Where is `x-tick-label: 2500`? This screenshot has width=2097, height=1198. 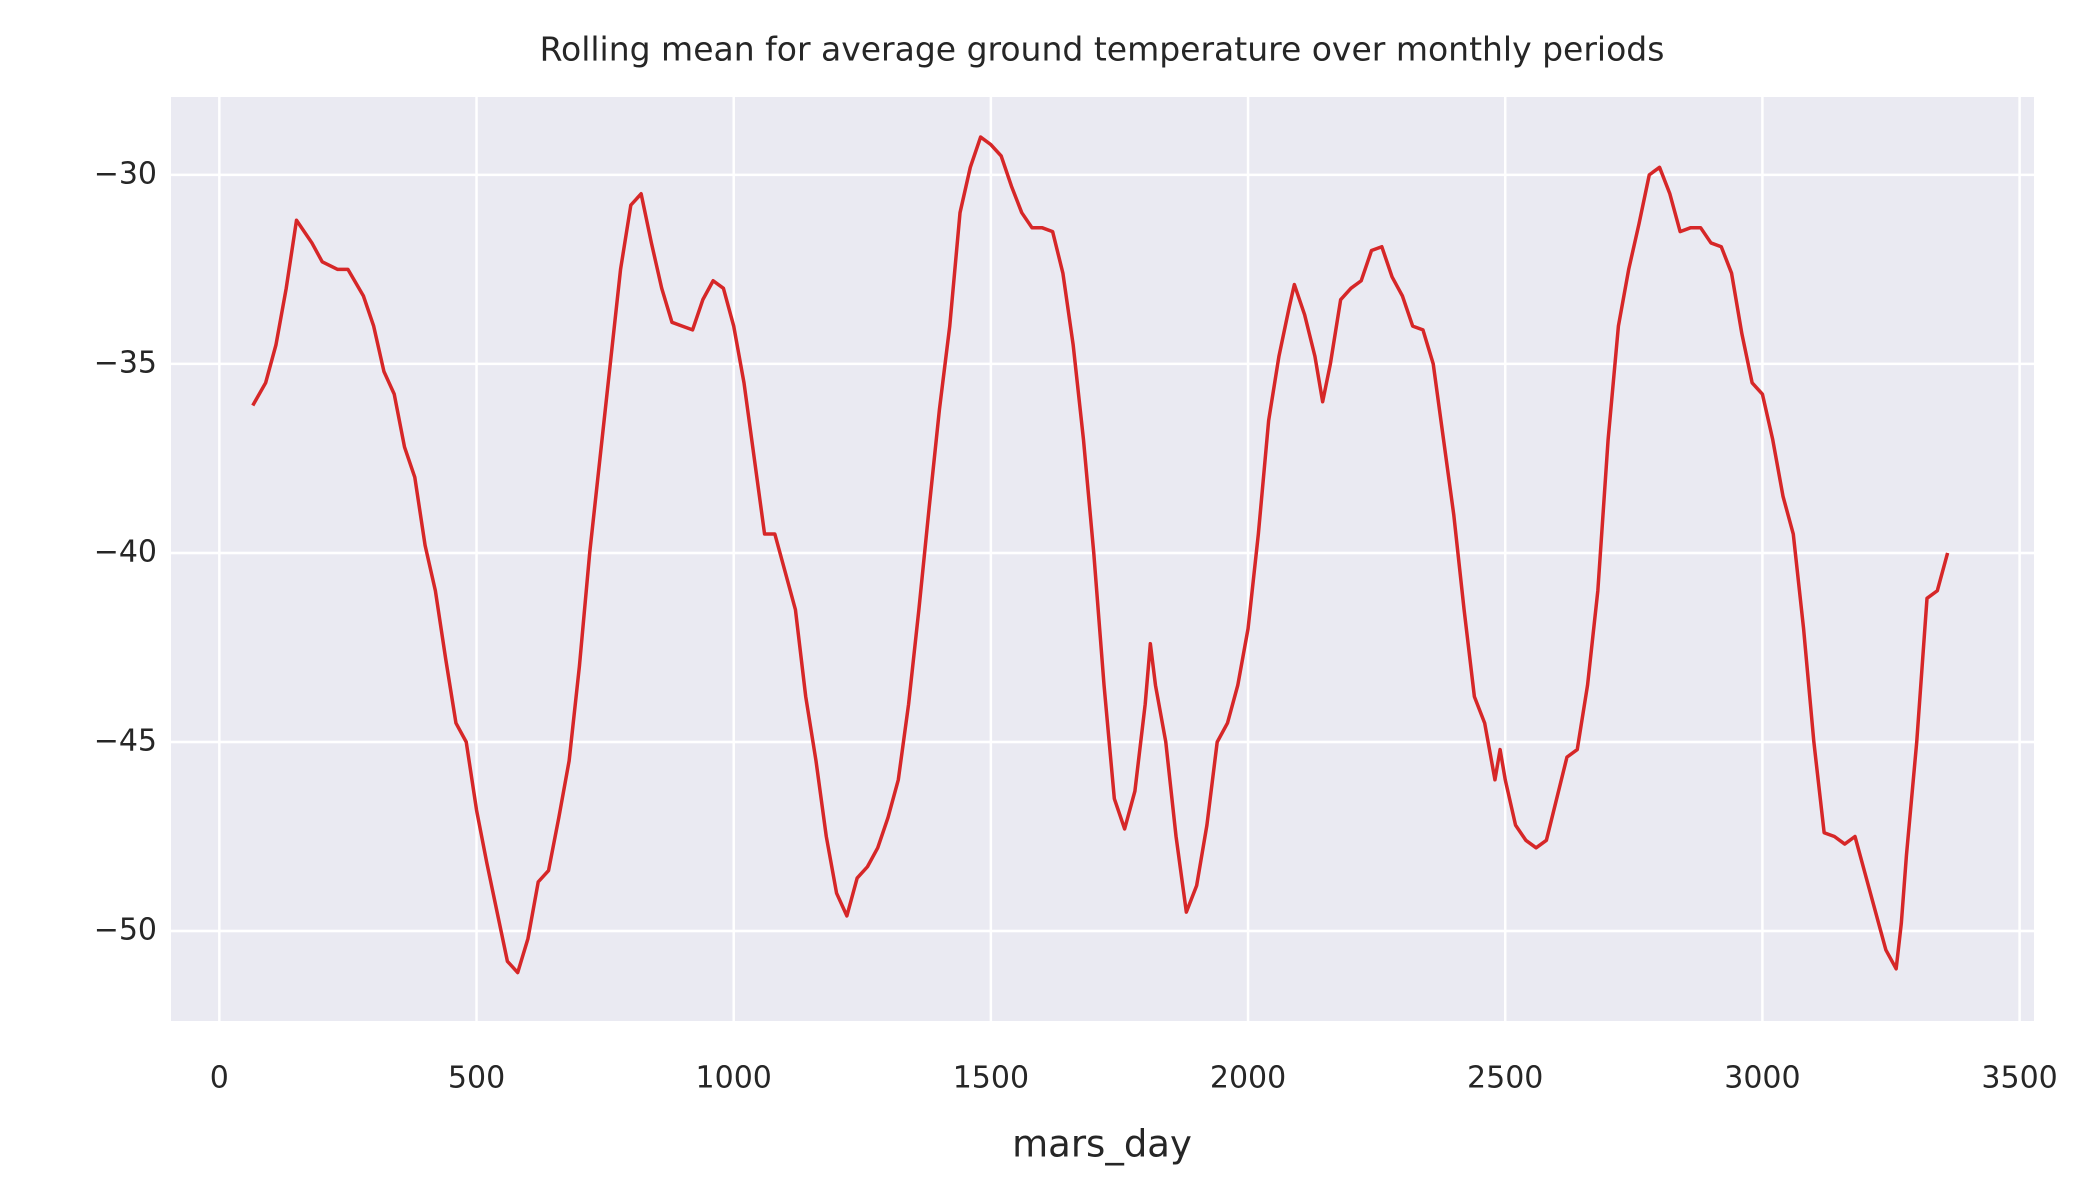 x-tick-label: 2500 is located at coordinates (1505, 1078).